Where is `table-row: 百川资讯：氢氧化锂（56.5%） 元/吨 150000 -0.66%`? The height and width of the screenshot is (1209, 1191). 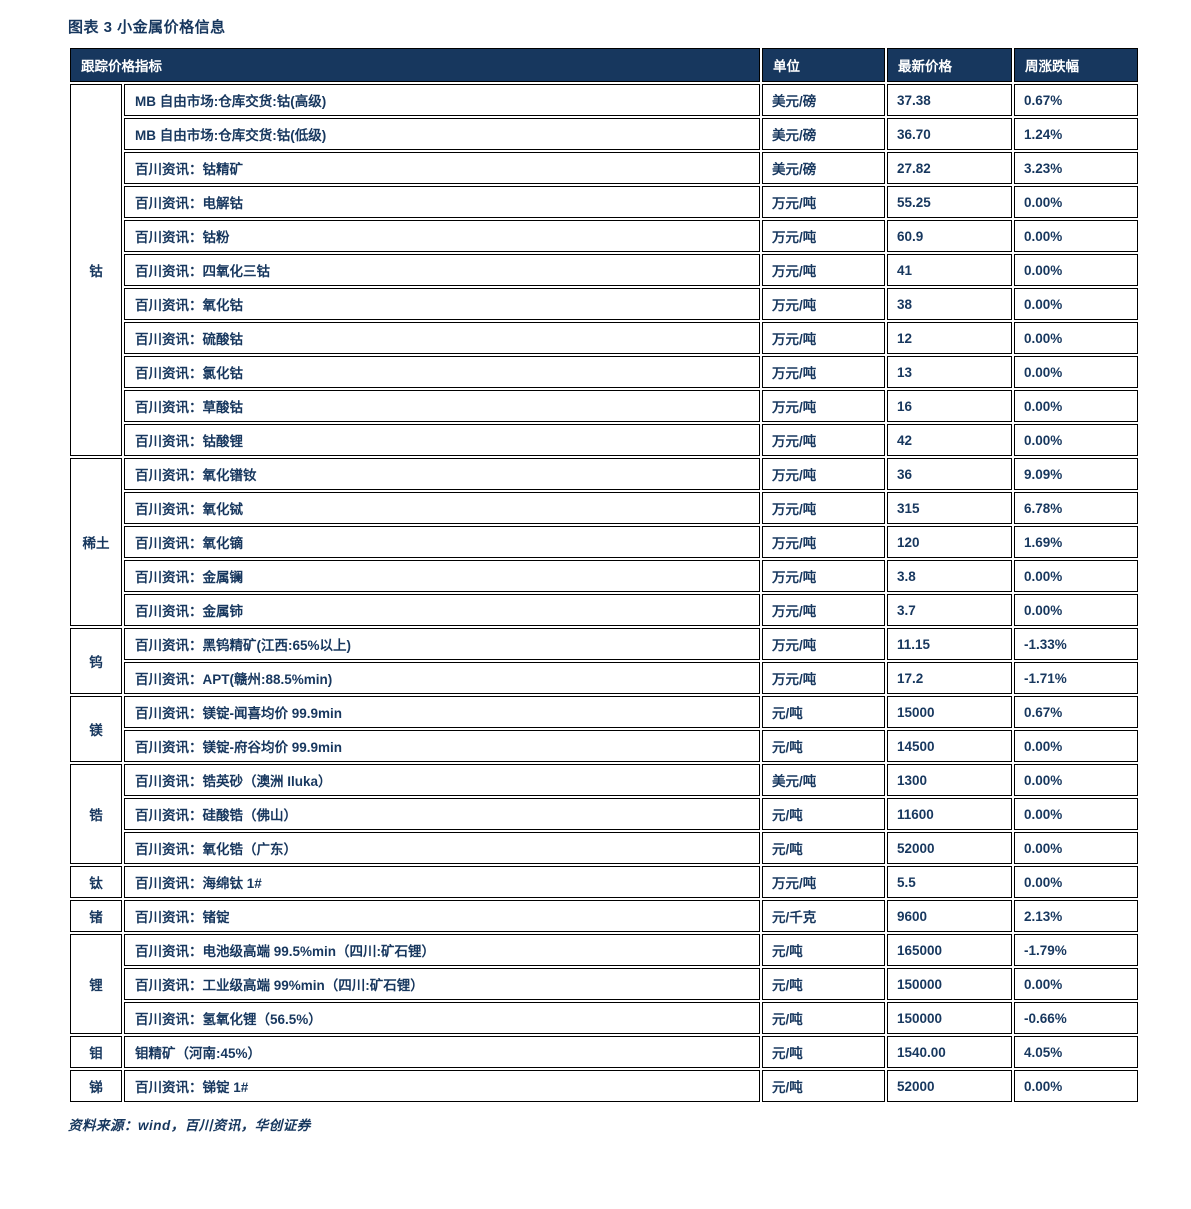
table-row: 百川资讯：氢氧化锂（56.5%） 元/吨 150000 -0.66% is located at coordinates (604, 1018).